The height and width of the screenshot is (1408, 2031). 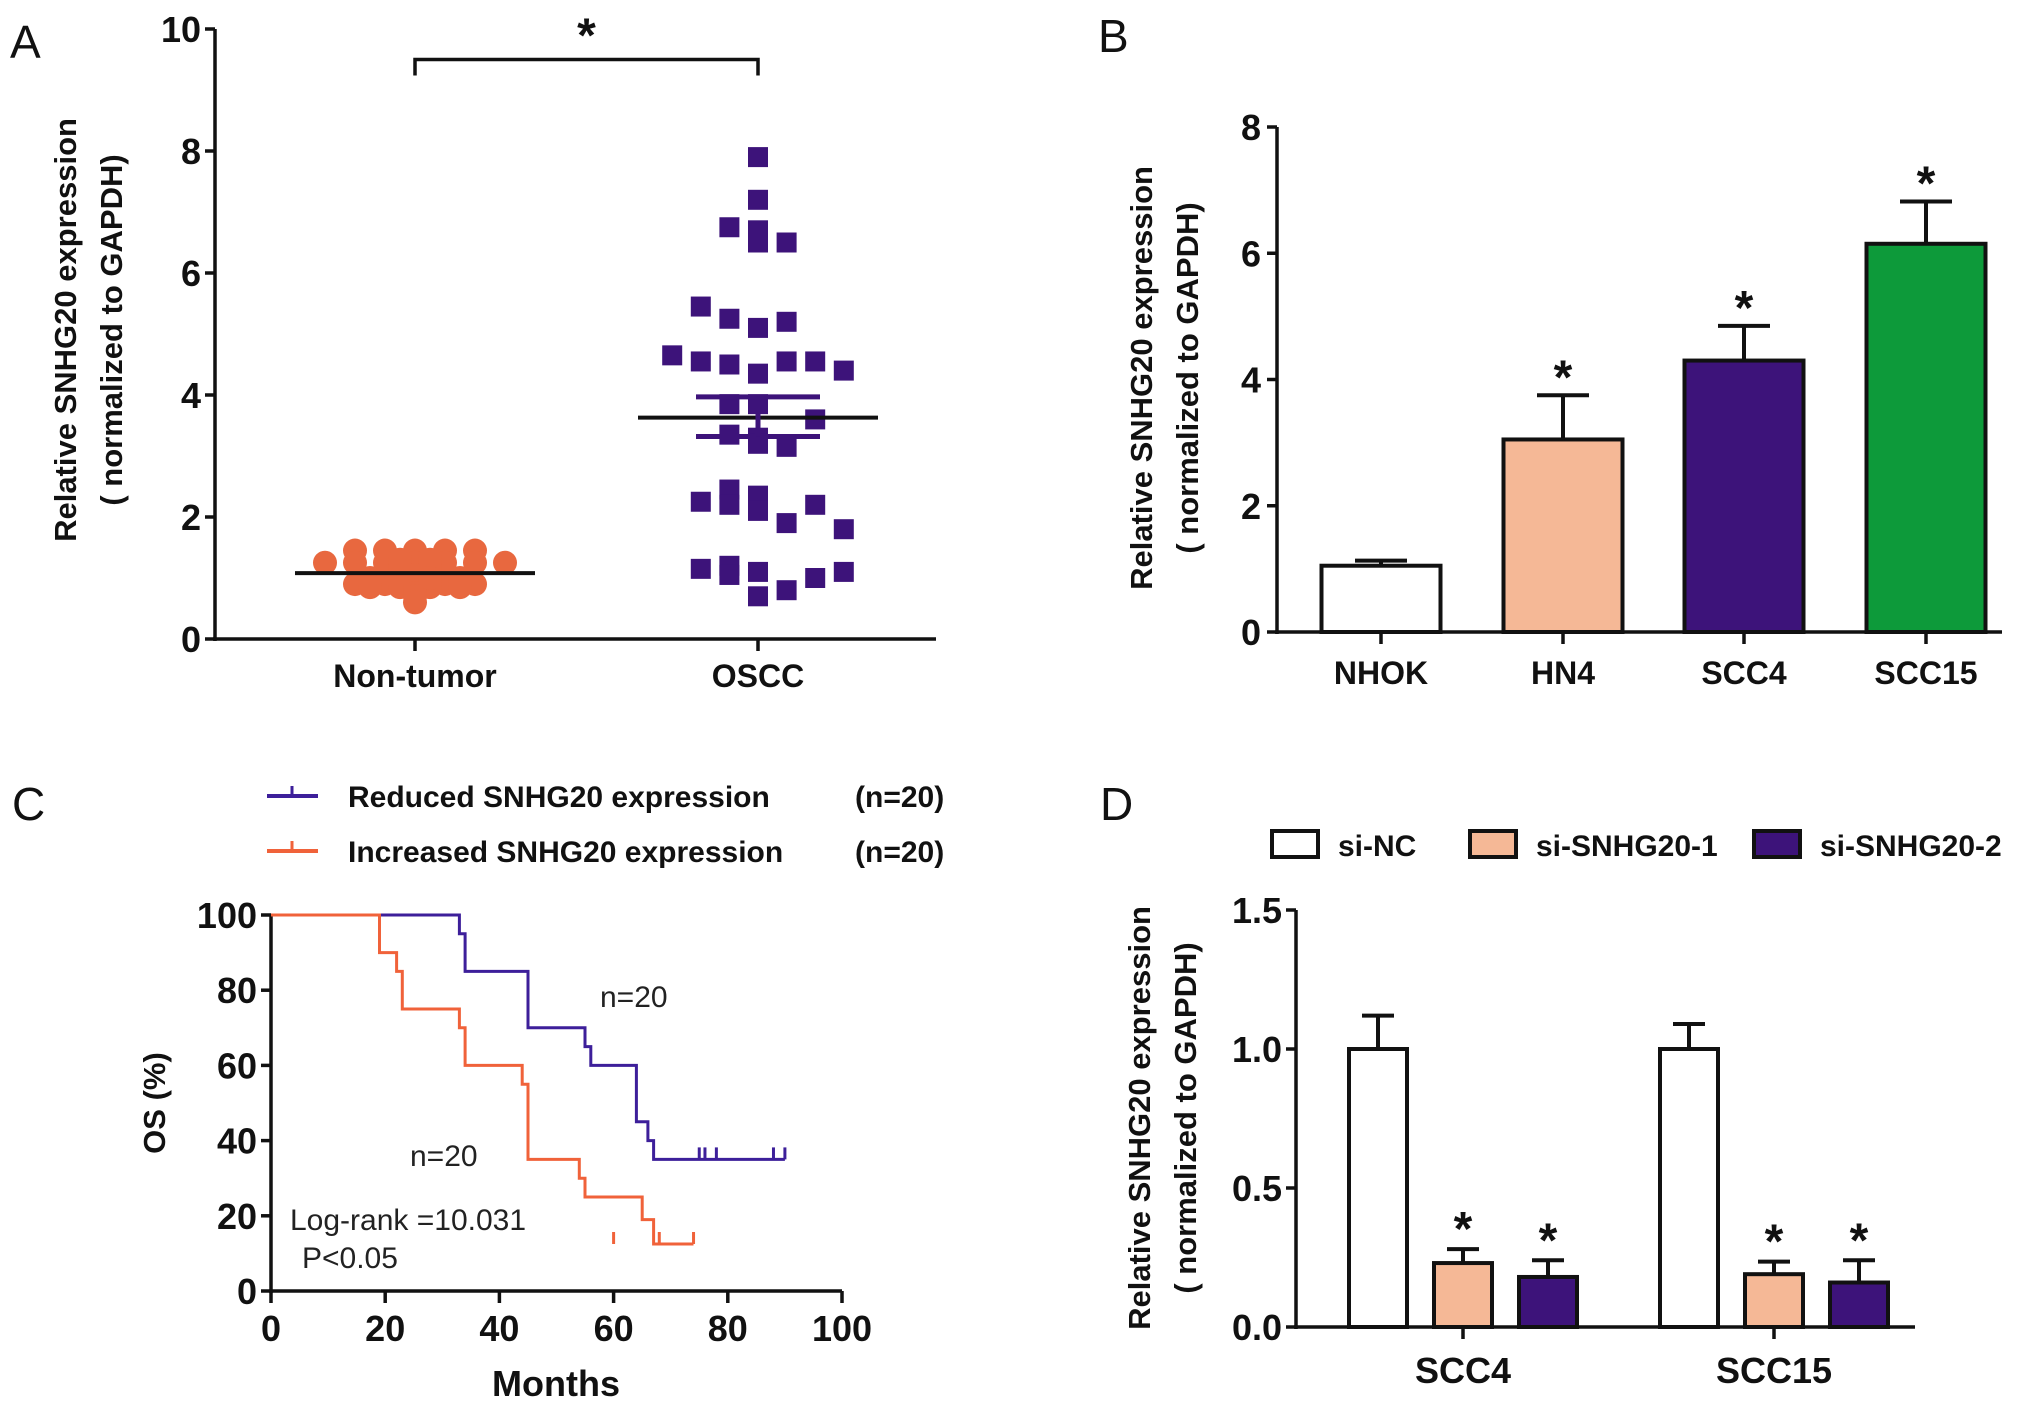 What do you see at coordinates (1744, 496) in the screenshot?
I see `panel-b-bar-scc4` at bounding box center [1744, 496].